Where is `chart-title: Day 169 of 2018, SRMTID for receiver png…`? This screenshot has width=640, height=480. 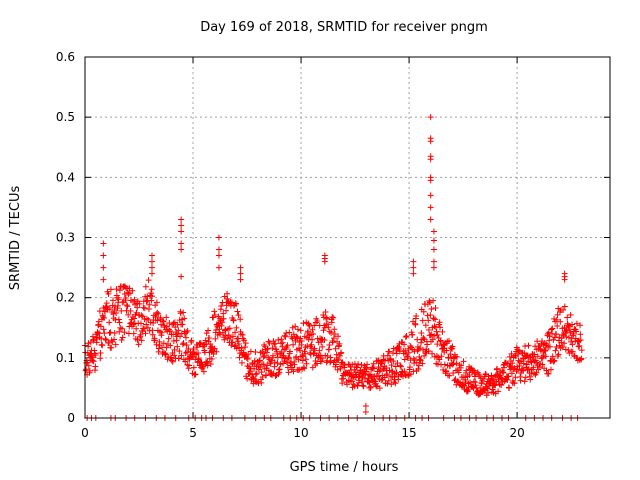
chart-title: Day 169 of 2018, SRMTID for receiver png… is located at coordinates (344, 27).